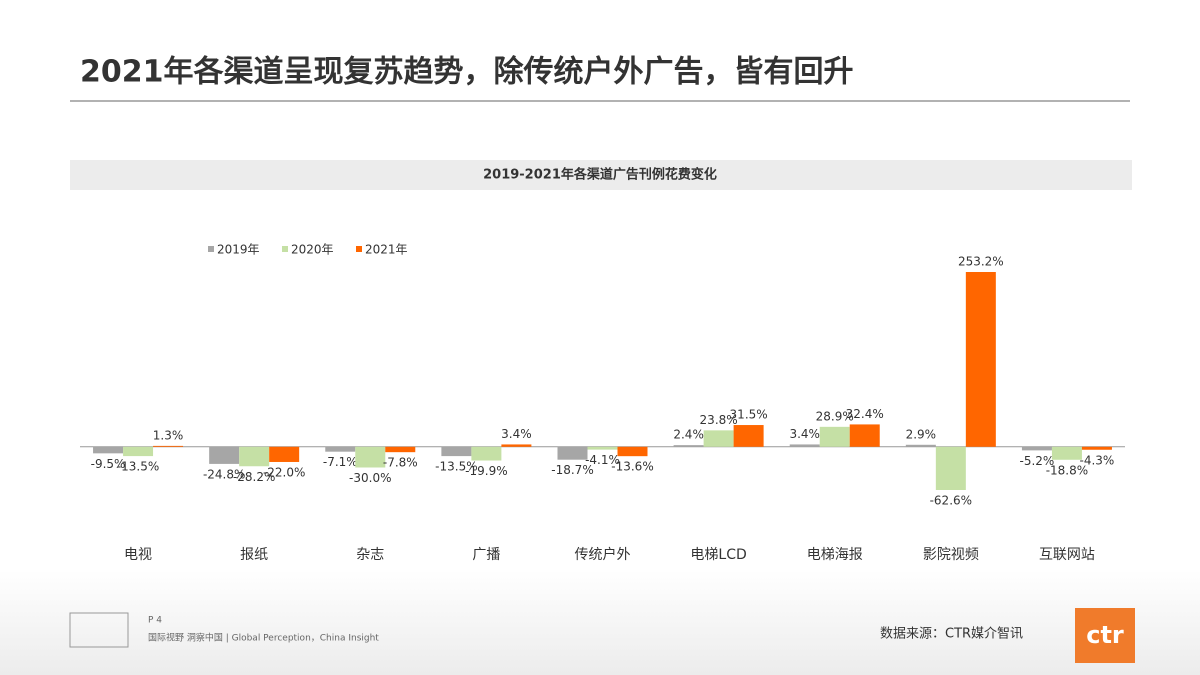 The height and width of the screenshot is (675, 1200). I want to click on value-label: -28.2%, so click(254, 477).